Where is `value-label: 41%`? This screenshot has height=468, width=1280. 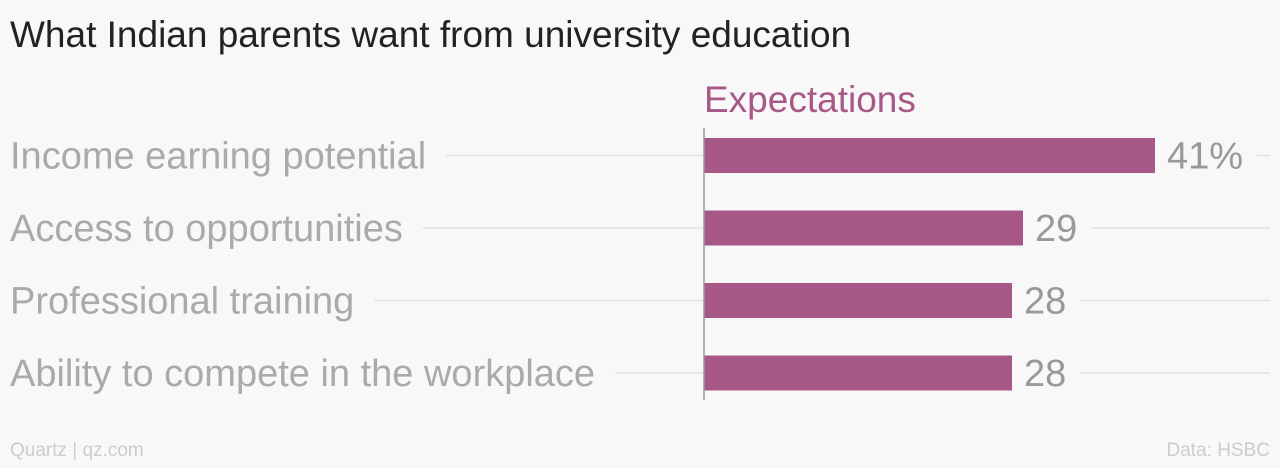 value-label: 41% is located at coordinates (1205, 157).